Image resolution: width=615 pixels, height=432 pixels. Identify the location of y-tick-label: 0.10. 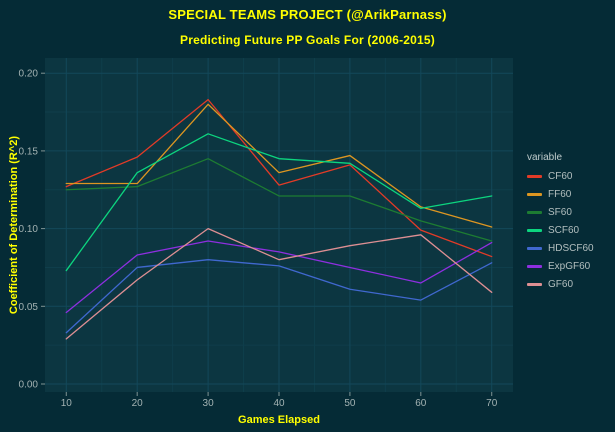
(29, 229).